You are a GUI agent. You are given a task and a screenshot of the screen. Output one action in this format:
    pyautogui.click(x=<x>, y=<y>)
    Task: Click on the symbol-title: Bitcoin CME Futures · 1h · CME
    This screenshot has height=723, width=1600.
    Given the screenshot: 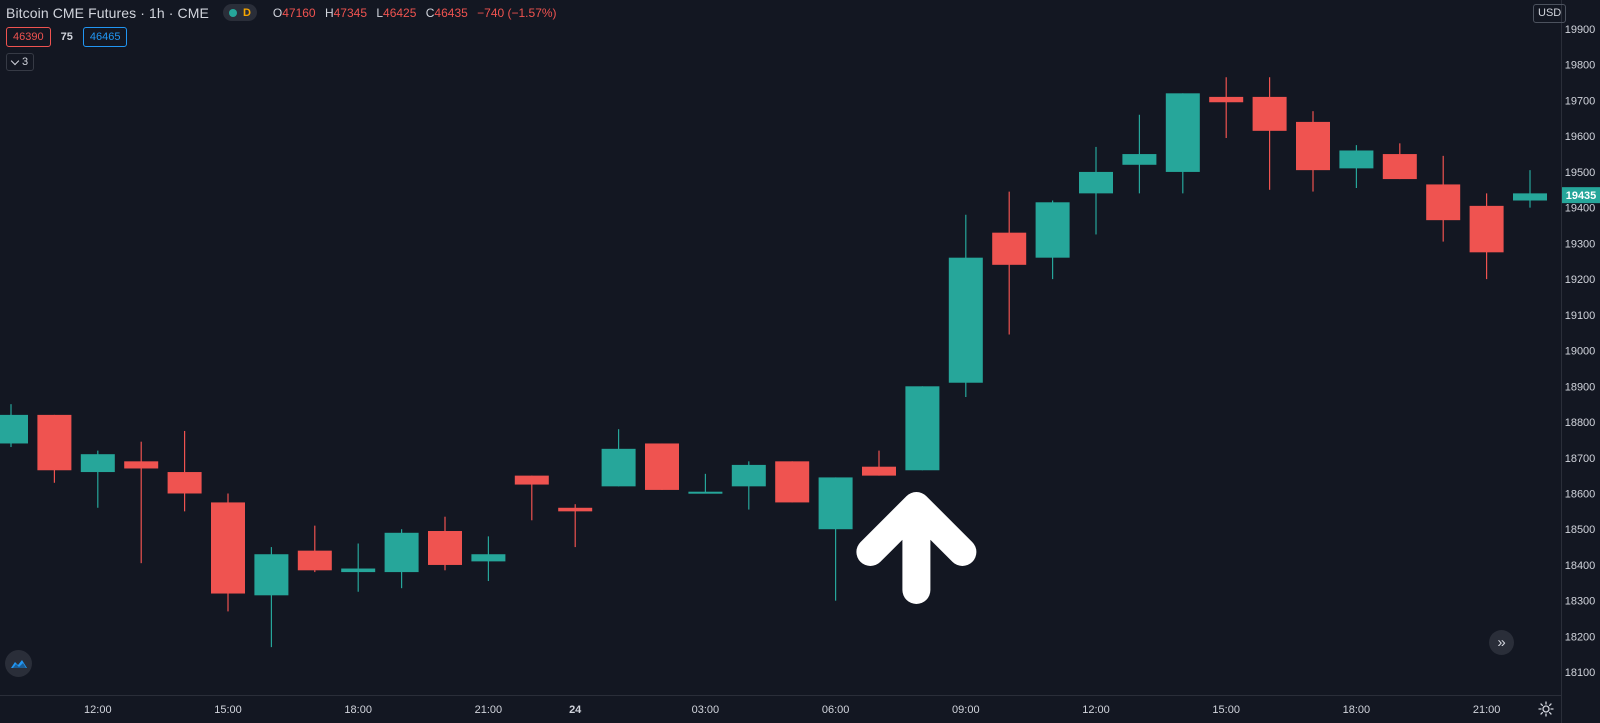 What is the action you would take?
    pyautogui.click(x=107, y=12)
    